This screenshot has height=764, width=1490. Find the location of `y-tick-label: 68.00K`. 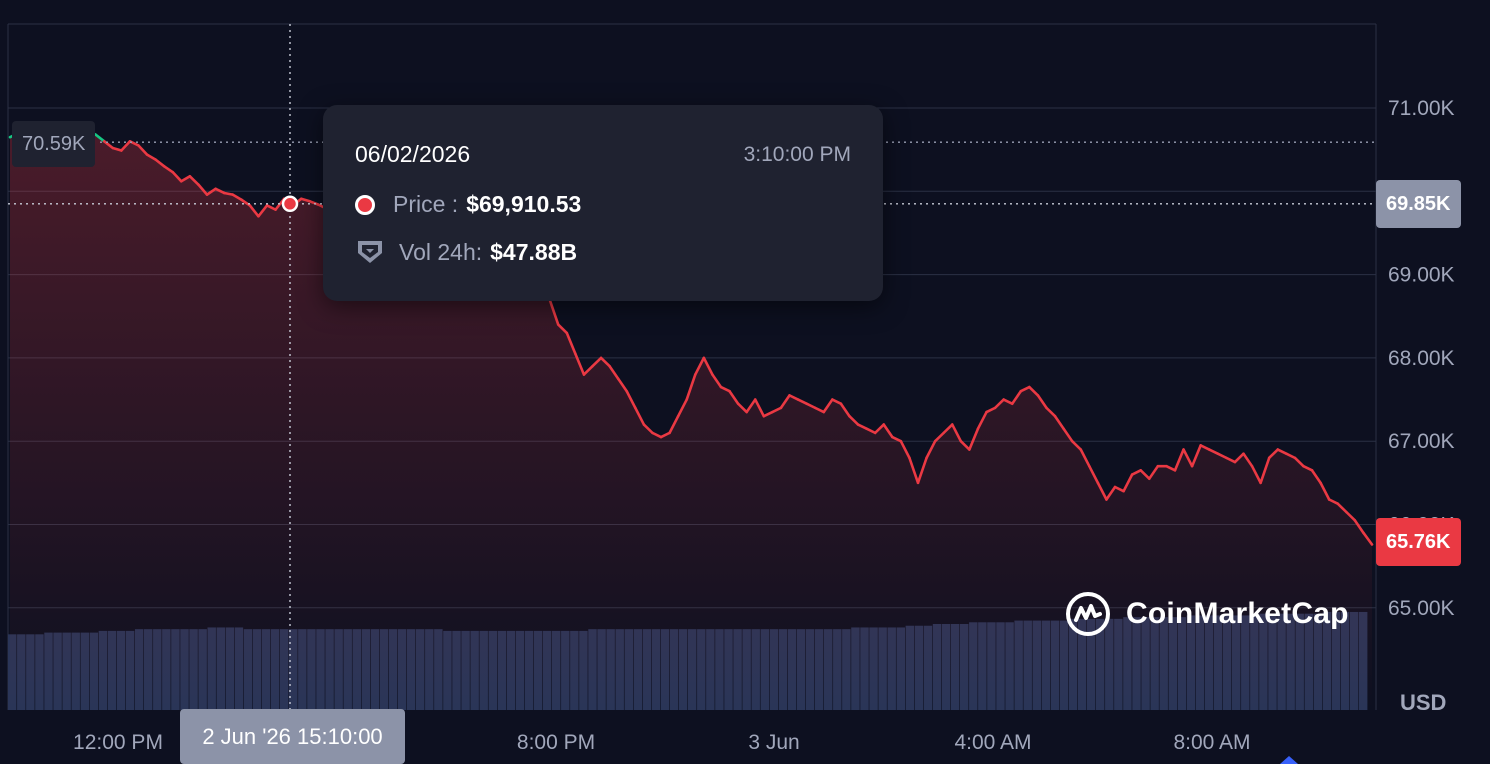

y-tick-label: 68.00K is located at coordinates (1421, 358).